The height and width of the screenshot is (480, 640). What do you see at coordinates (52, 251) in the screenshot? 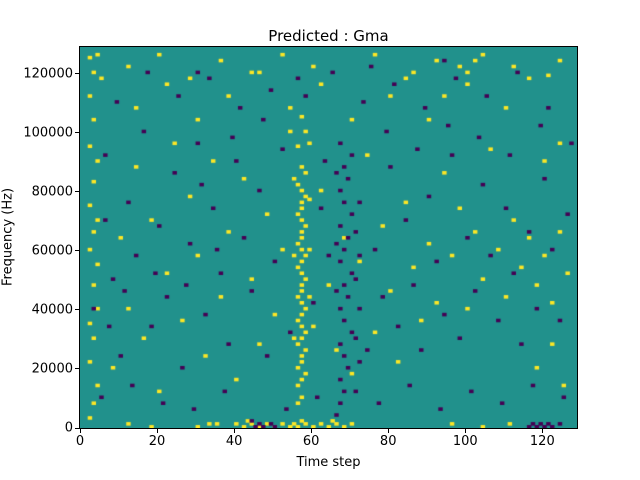
I see `y-tick-label: 60000` at bounding box center [52, 251].